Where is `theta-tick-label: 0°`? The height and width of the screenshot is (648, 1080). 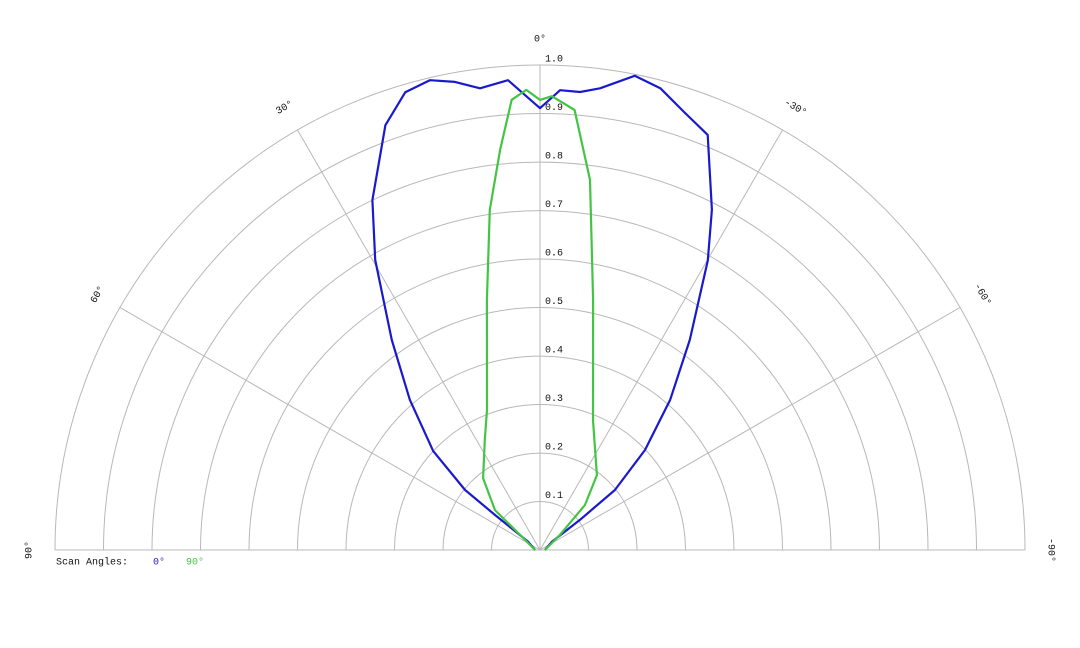 theta-tick-label: 0° is located at coordinates (540, 40).